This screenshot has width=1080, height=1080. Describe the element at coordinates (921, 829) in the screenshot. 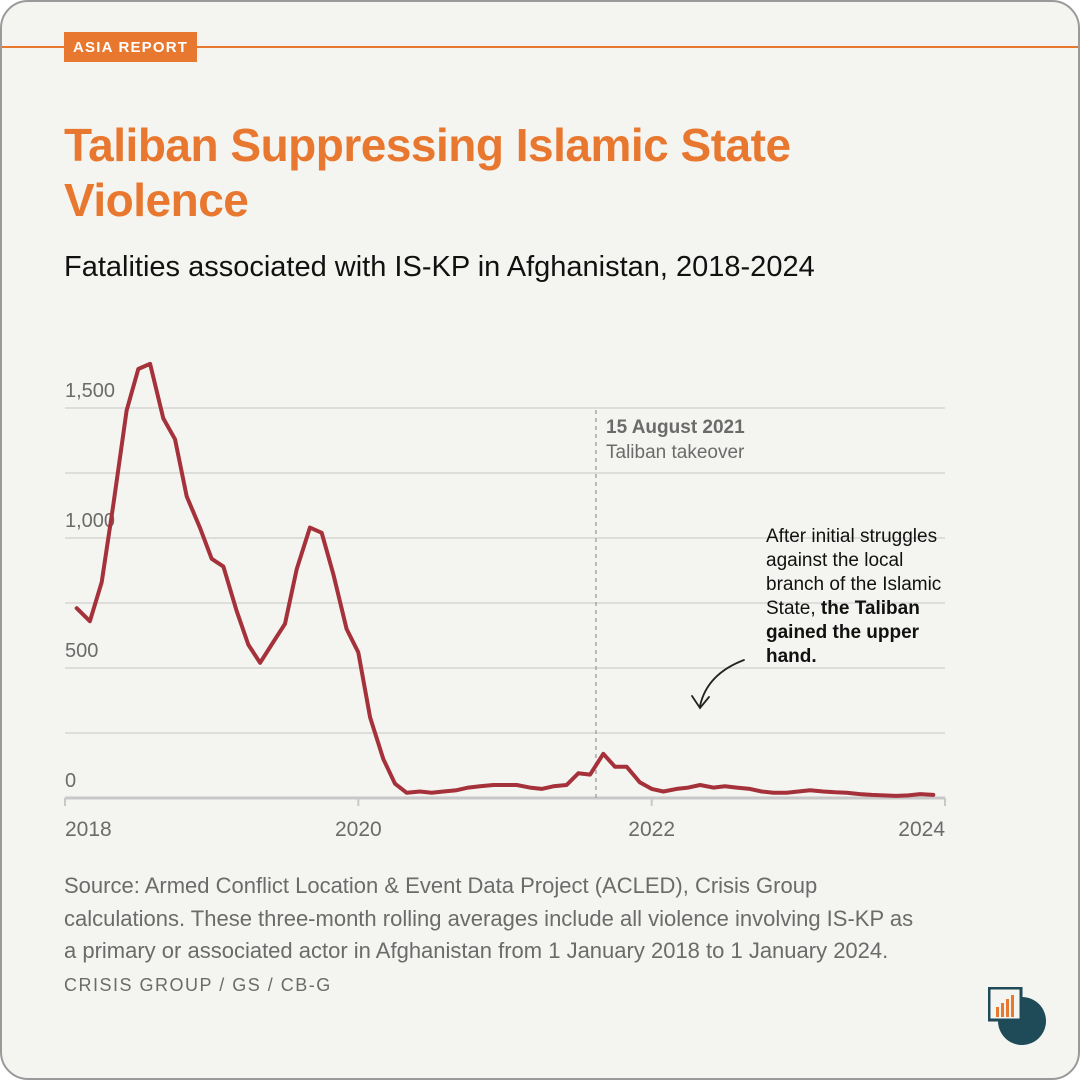

I see `x-tick-label: 2024` at that location.